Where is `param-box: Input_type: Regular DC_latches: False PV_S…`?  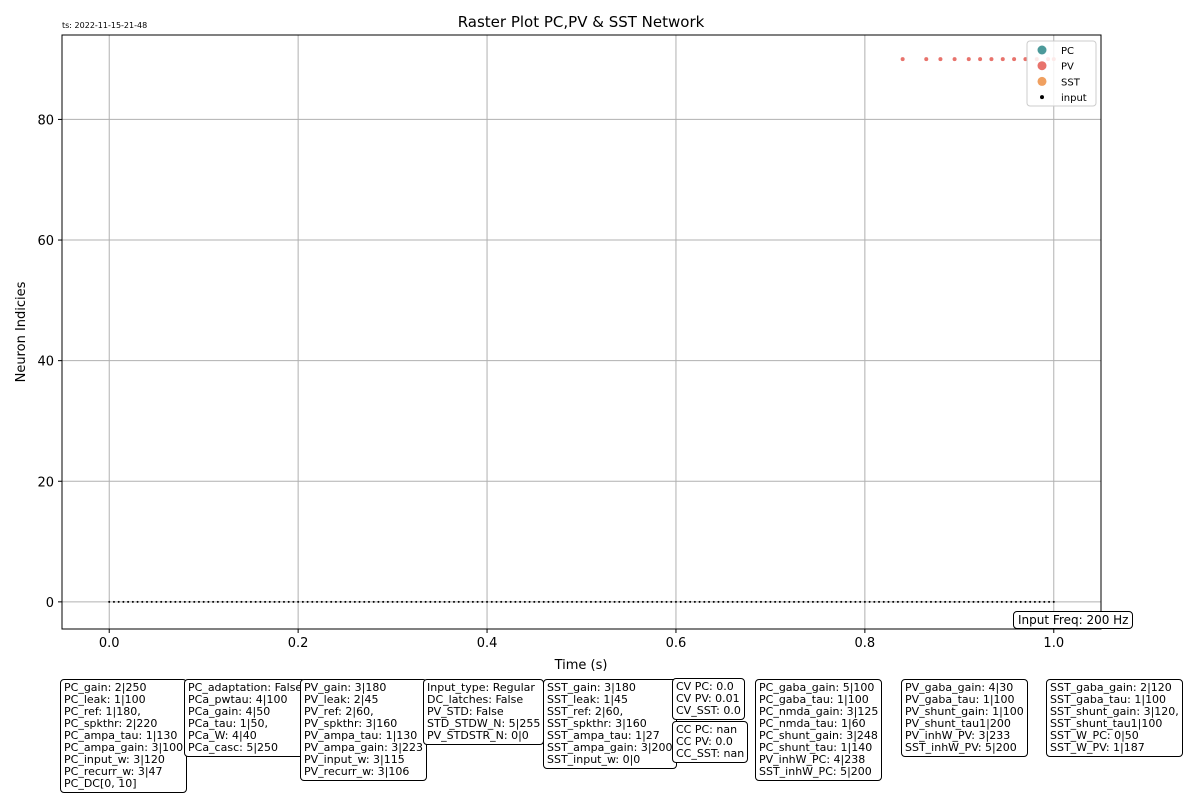 param-box: Input_type: Regular DC_latches: False PV_S… is located at coordinates (484, 712).